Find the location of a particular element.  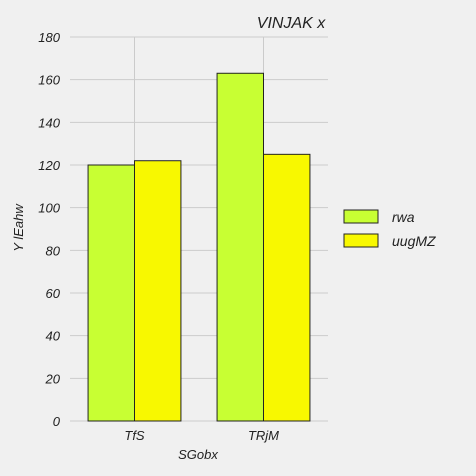

bar-uugMZ-TRjM is located at coordinates (287, 287).